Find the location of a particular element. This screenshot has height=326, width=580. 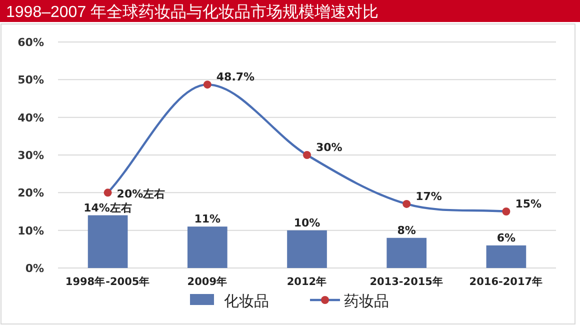

data-label: 11% is located at coordinates (207, 219).